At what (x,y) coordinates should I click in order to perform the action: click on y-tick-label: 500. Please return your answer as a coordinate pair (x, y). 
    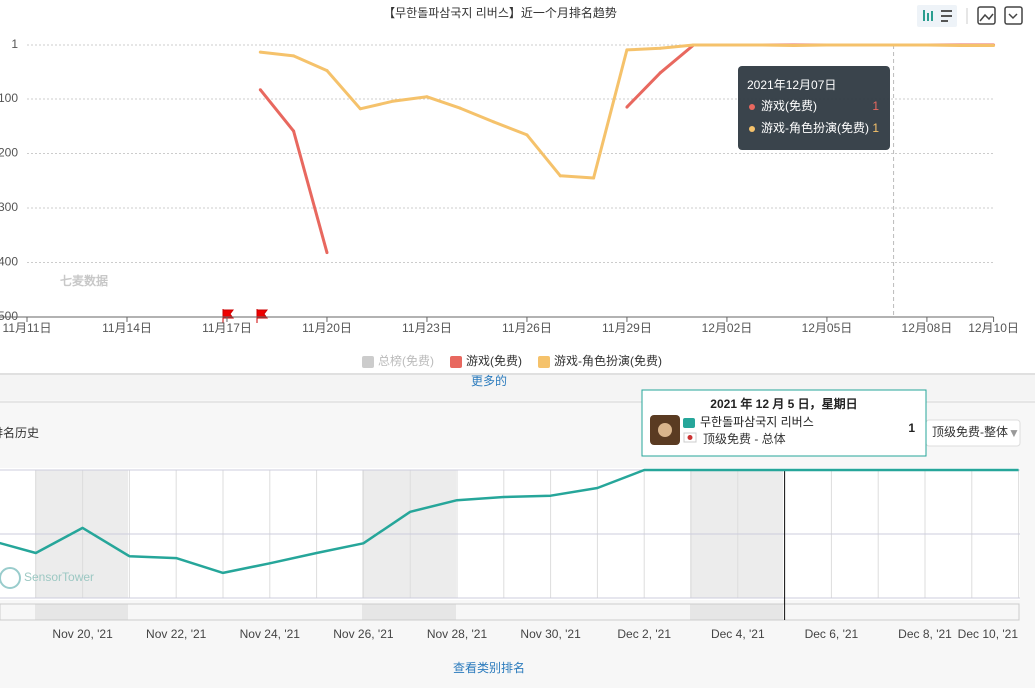
    Looking at the image, I should click on (9, 316).